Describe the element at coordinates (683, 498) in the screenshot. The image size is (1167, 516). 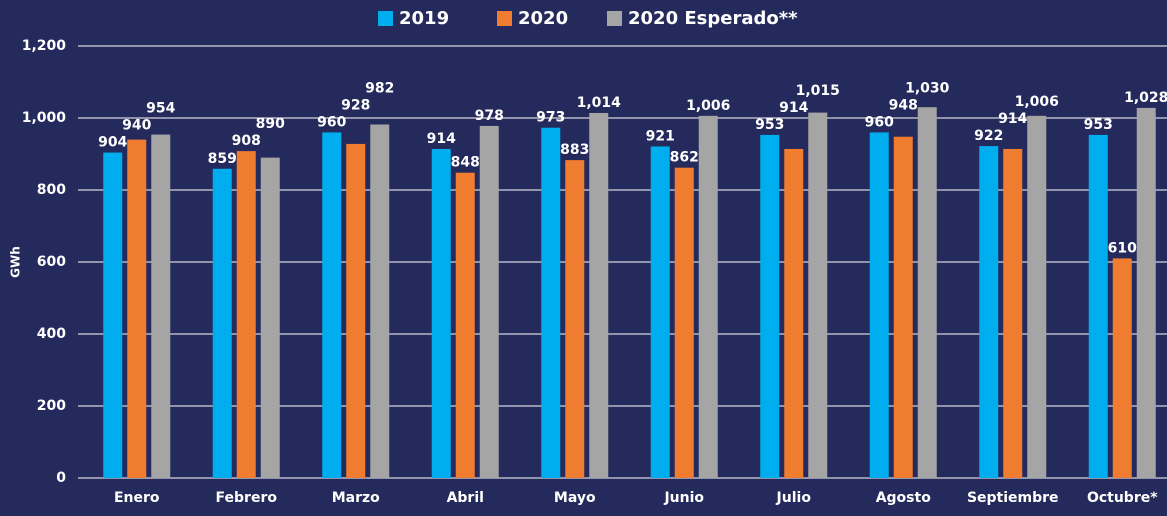
I see `x-tick-label: Junio` at that location.